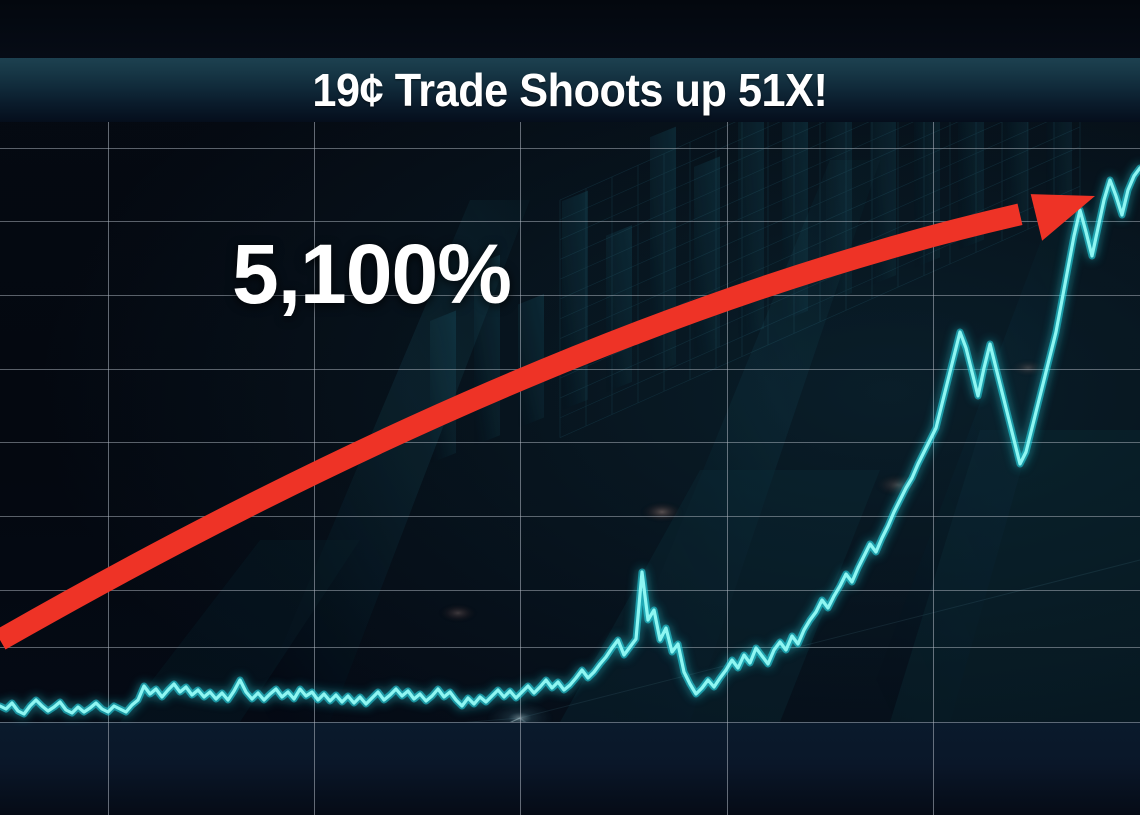 Image resolution: width=1140 pixels, height=815 pixels. I want to click on trend-arrow-head, so click(1062, 217).